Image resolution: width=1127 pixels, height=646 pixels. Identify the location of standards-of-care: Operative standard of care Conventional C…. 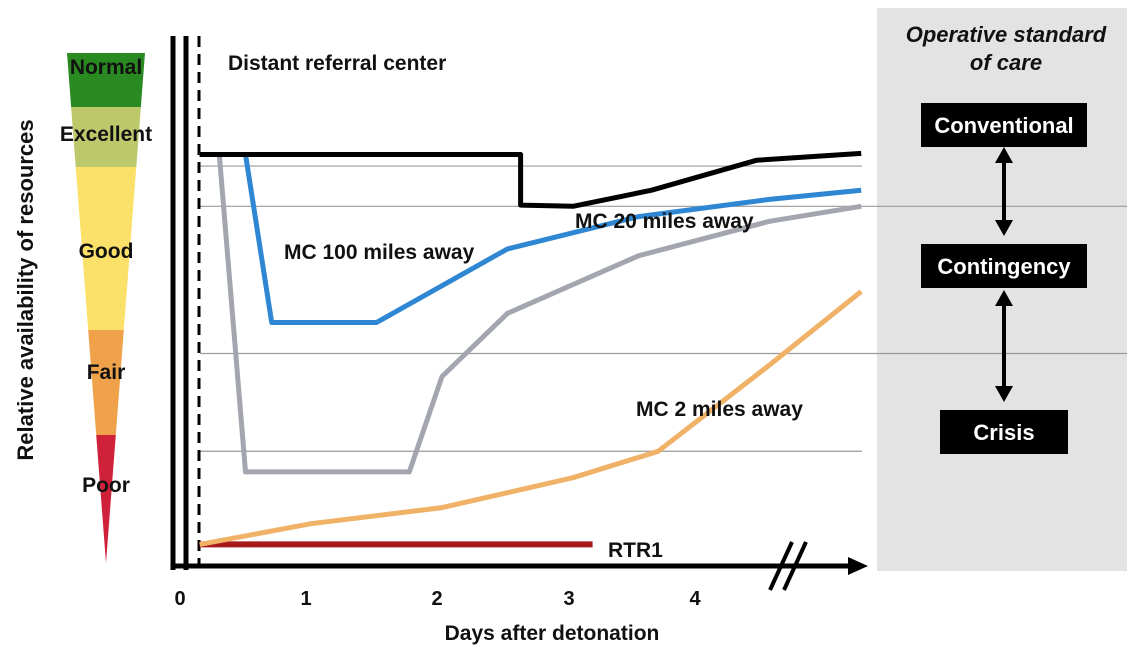
(1006, 238).